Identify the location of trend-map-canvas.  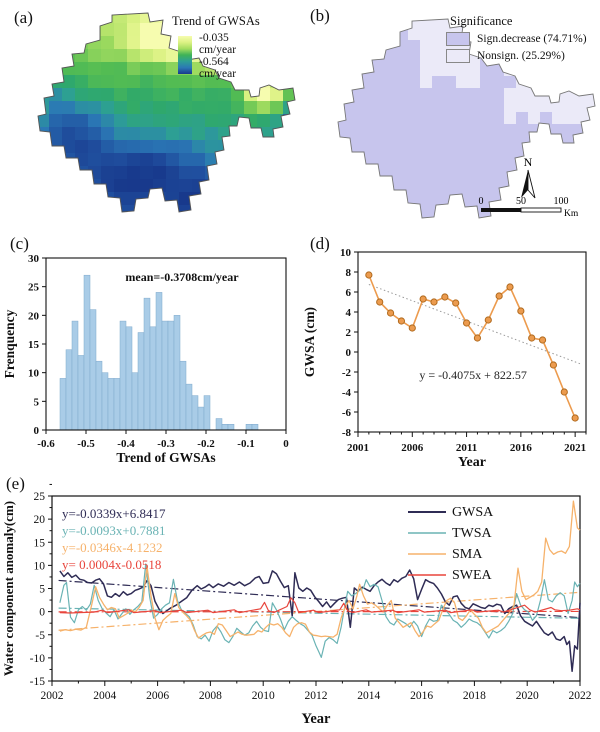
(166, 112).